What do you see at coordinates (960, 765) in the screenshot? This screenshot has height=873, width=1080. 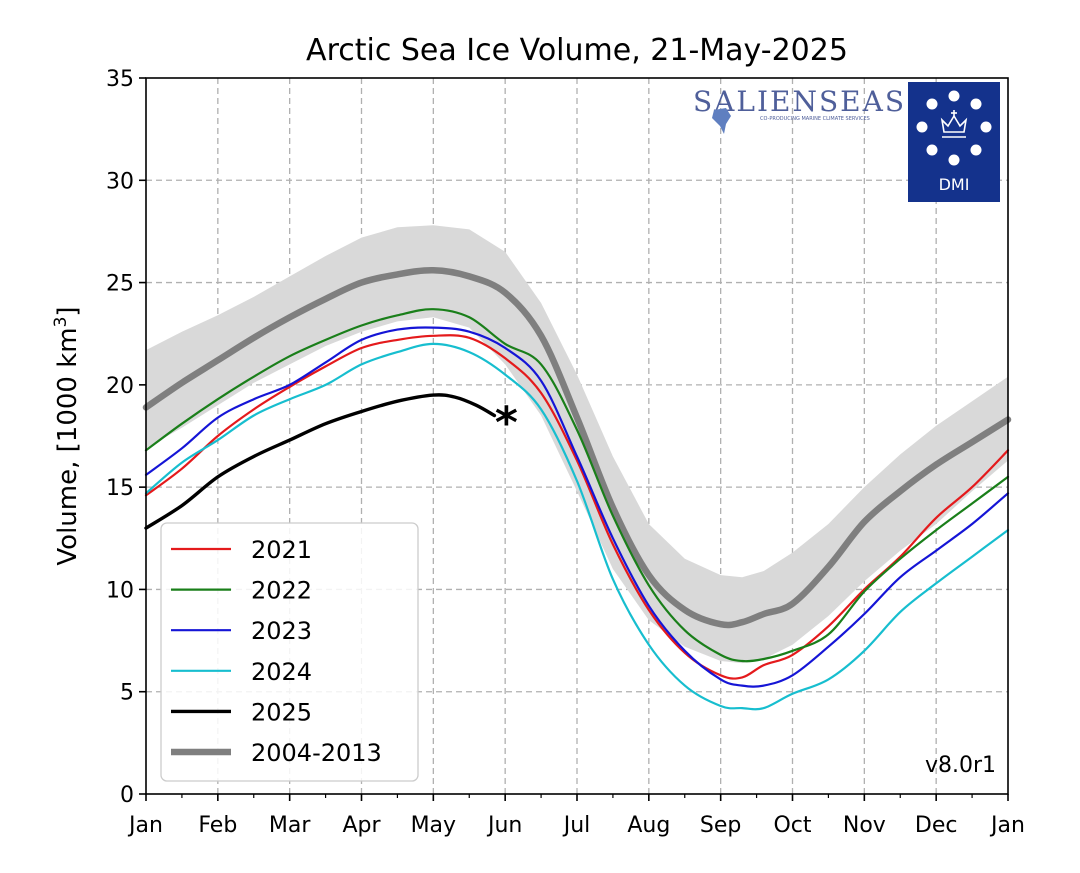 I see `version-label: v8.0r1` at bounding box center [960, 765].